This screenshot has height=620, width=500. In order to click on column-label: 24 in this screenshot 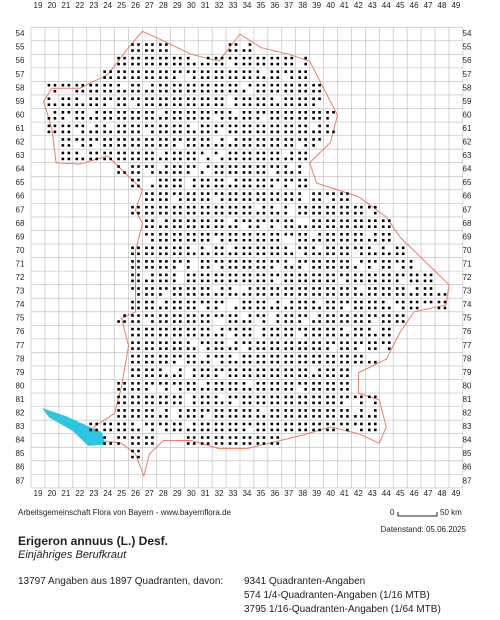, I will do `click(107, 5)`.